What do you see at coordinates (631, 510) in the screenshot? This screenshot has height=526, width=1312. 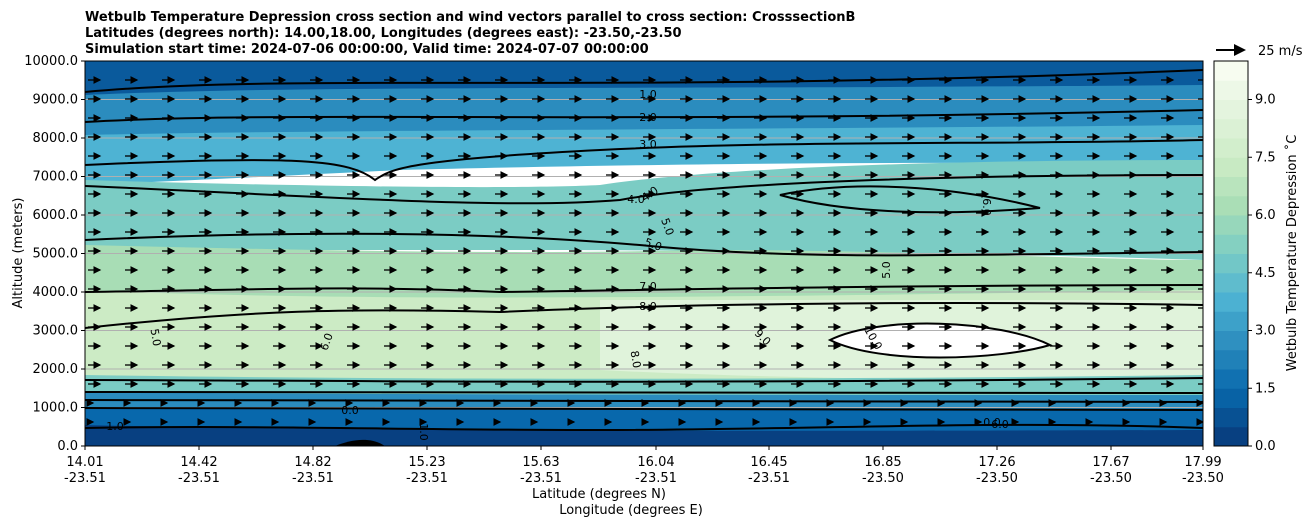 I see `x-axis-label-lon: Longitude (degrees E)` at bounding box center [631, 510].